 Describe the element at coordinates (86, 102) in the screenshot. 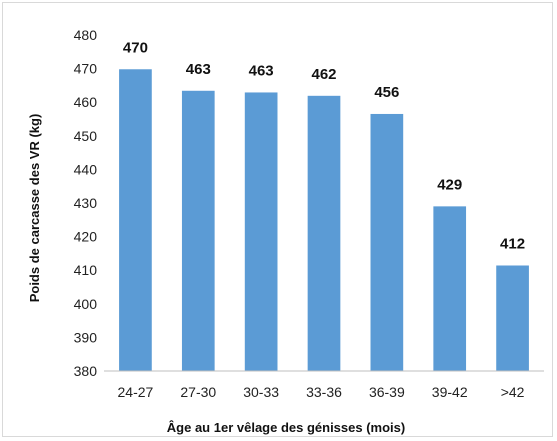

I see `y-tick-label: 460` at that location.